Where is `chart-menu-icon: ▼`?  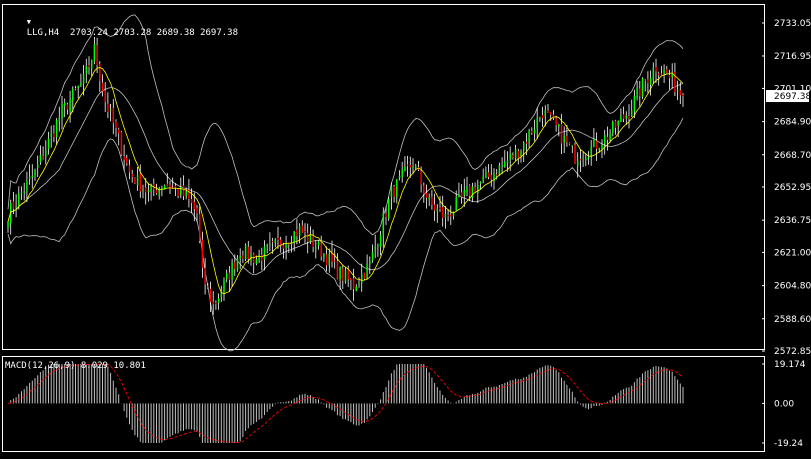
chart-menu-icon: ▼ is located at coordinates (28, 22).